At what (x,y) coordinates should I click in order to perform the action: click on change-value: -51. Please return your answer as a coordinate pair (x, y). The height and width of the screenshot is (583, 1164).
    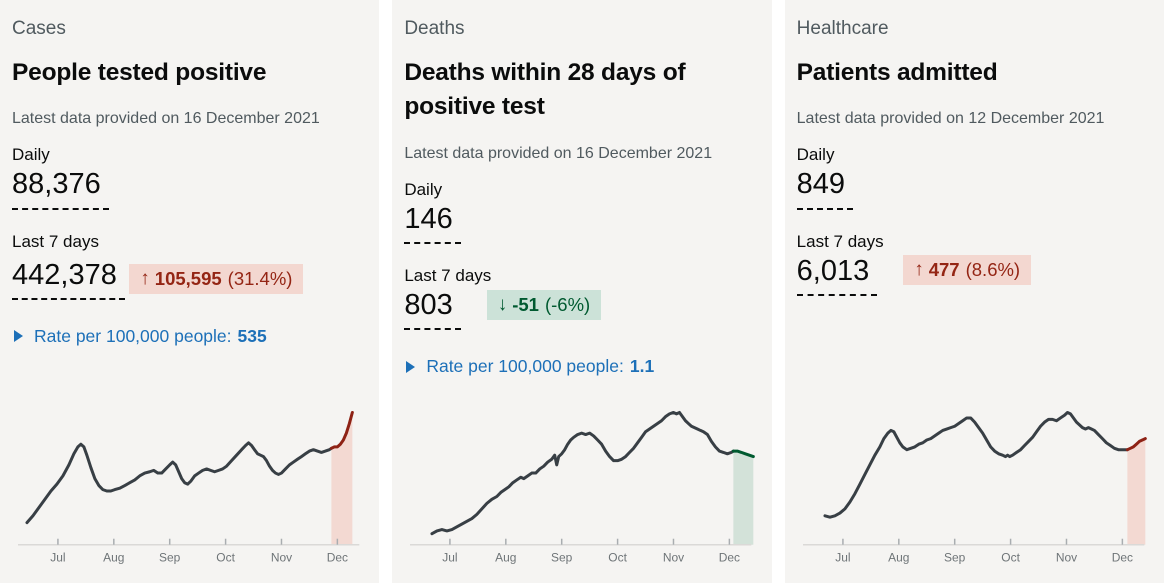
    Looking at the image, I should click on (525, 304).